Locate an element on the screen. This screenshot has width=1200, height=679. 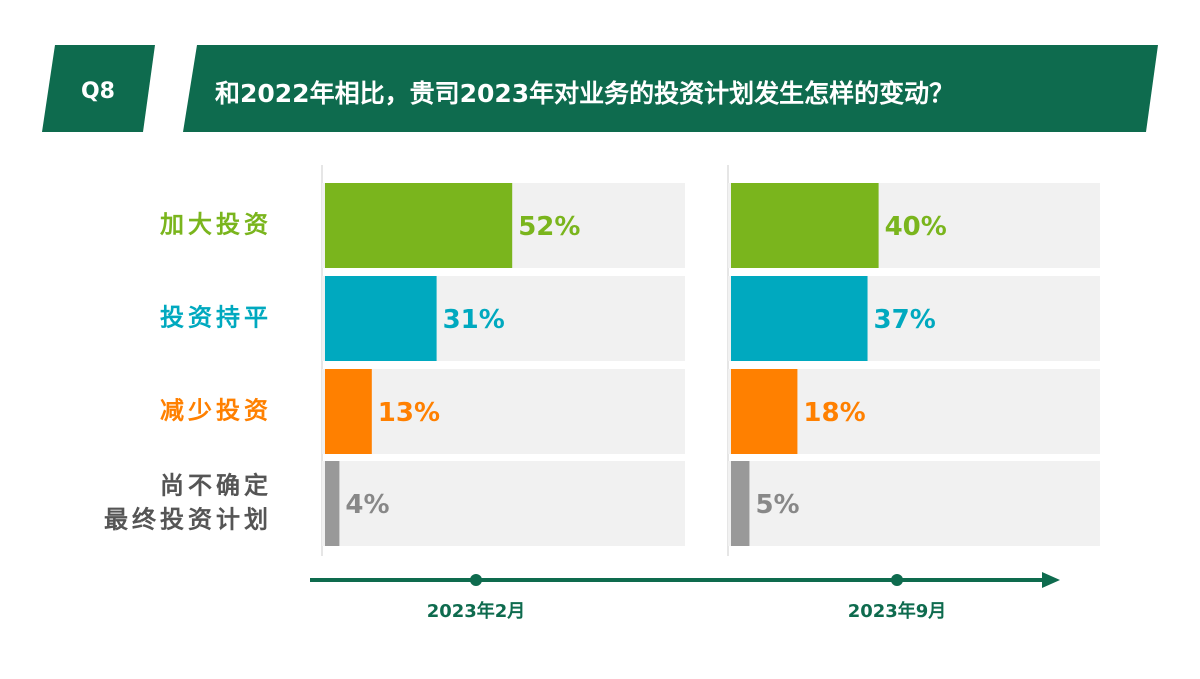
category-label: 减少投资 is located at coordinates (216, 411).